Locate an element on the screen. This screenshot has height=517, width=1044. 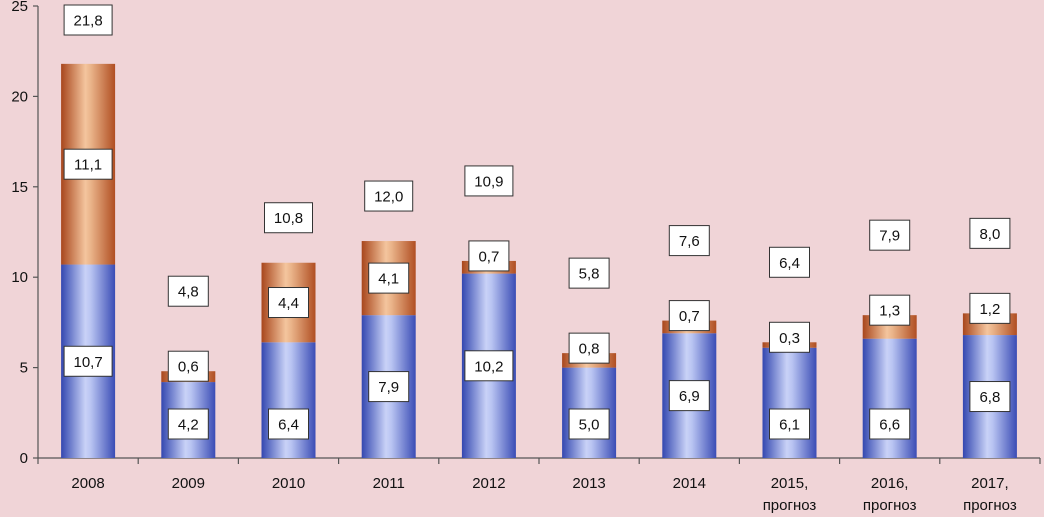
data-label-upper-2-box is located at coordinates (288, 303).